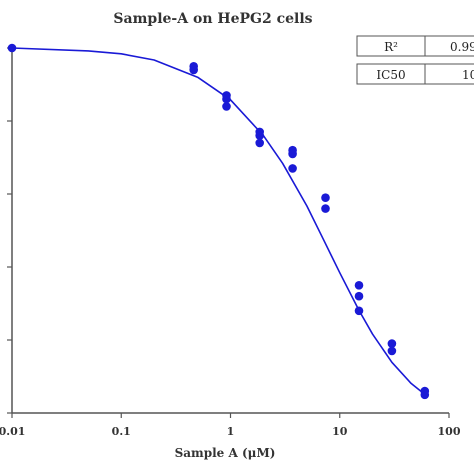 This screenshot has height=474, width=474. Describe the element at coordinates (231, 431) in the screenshot. I see `x-tick-label: 1` at that location.